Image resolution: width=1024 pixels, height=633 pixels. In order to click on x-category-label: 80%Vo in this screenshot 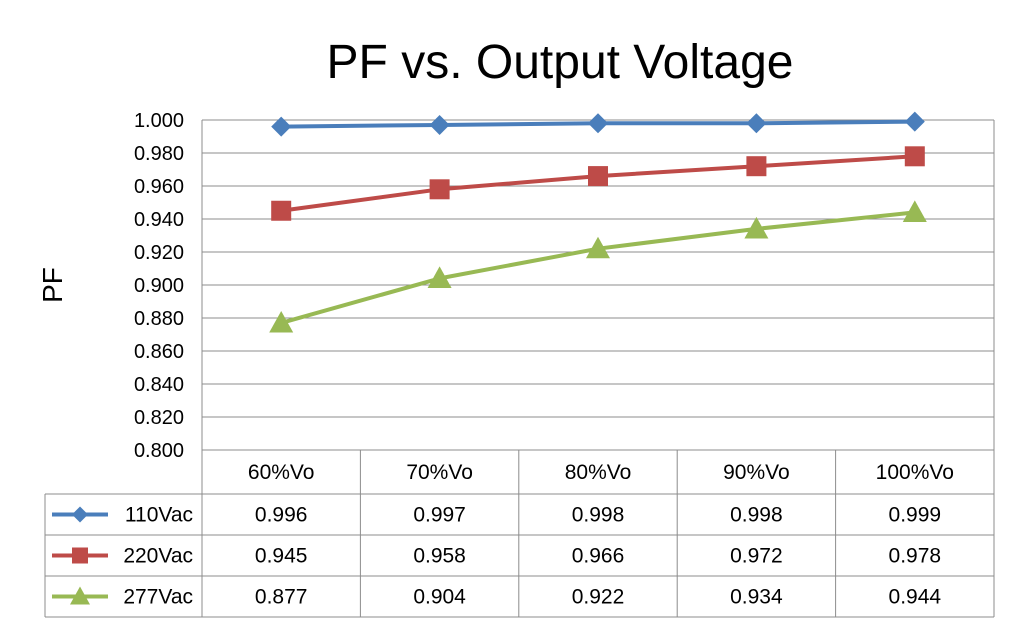, I will do `click(598, 472)`.